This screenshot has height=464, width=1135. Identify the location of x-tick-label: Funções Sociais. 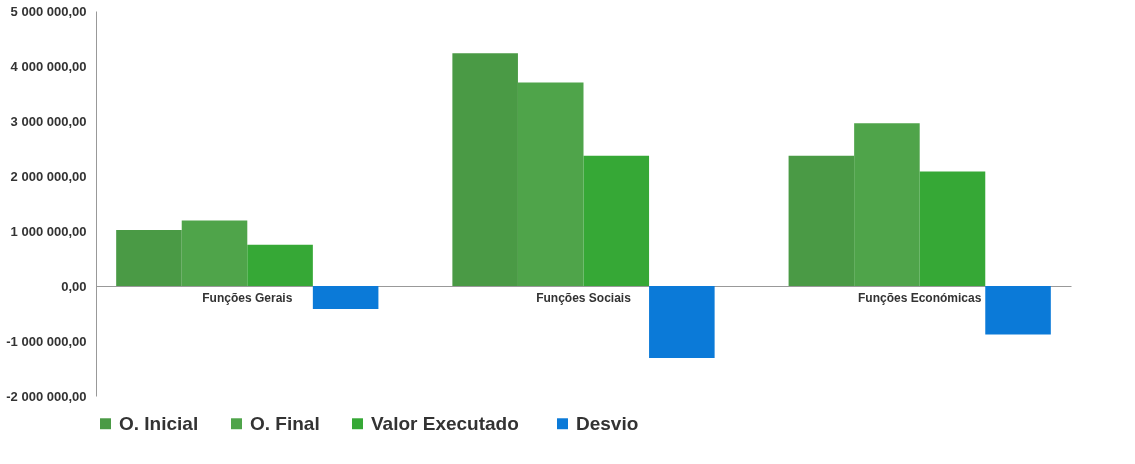
(584, 297).